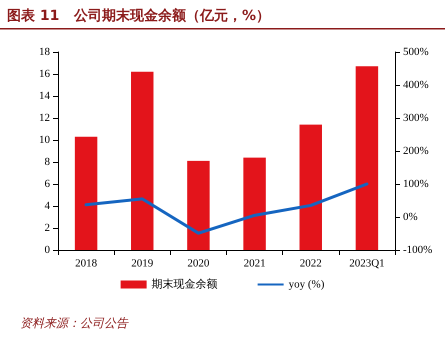  Describe the element at coordinates (86, 264) in the screenshot. I see `x-tick-label: 2018` at that location.